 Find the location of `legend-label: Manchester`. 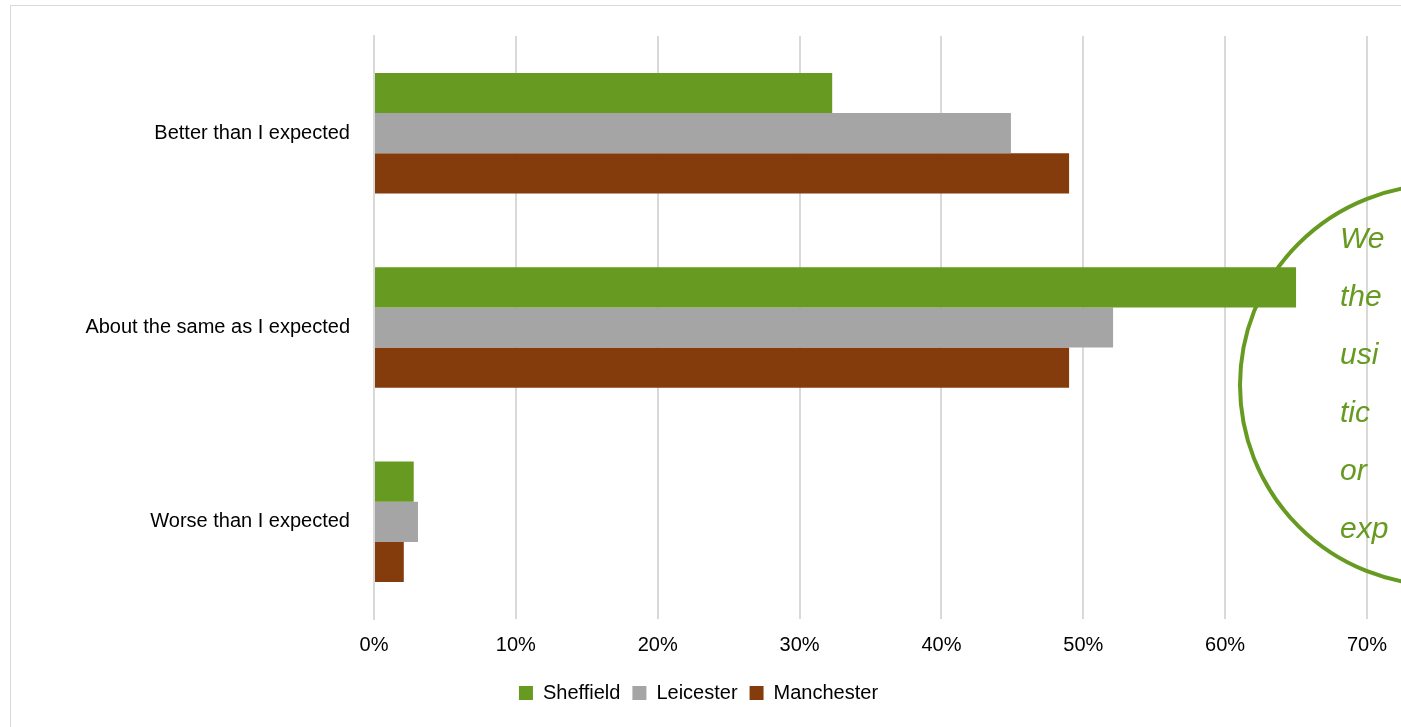

legend-label: Manchester is located at coordinates (826, 691).